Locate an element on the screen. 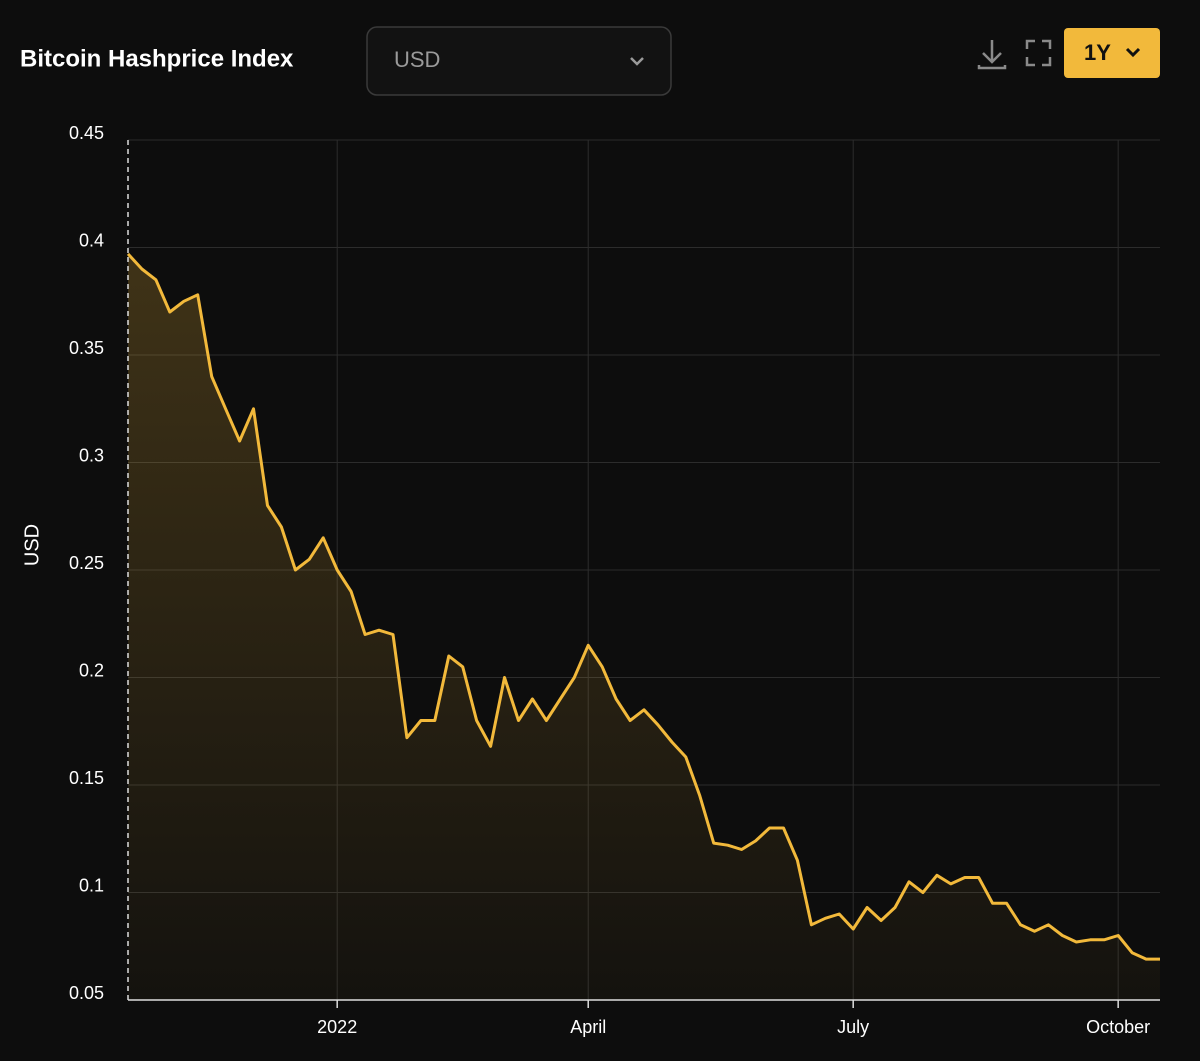  dropdown-chevron is located at coordinates (637, 61).